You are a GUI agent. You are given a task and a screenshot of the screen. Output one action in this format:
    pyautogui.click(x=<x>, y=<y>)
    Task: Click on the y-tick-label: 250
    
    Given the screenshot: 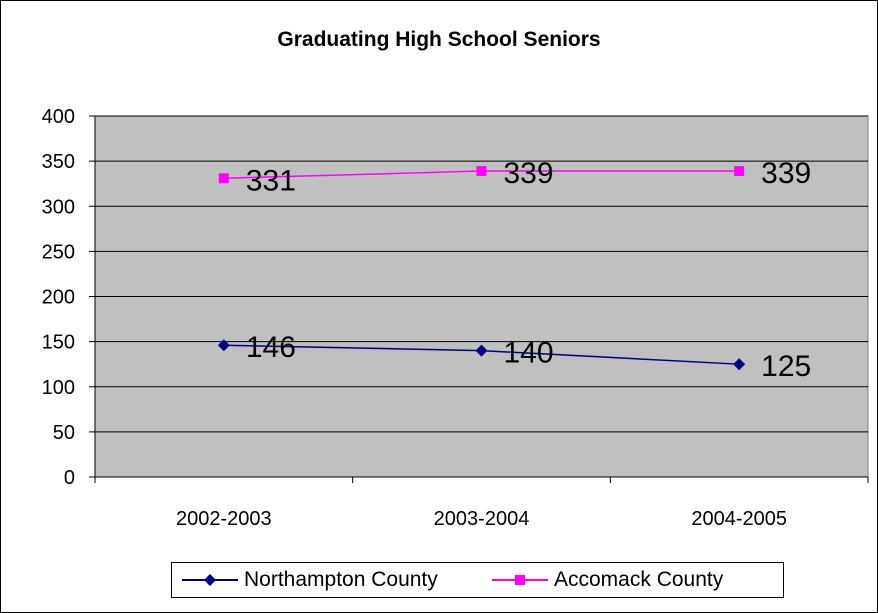 What is the action you would take?
    pyautogui.click(x=58, y=252)
    